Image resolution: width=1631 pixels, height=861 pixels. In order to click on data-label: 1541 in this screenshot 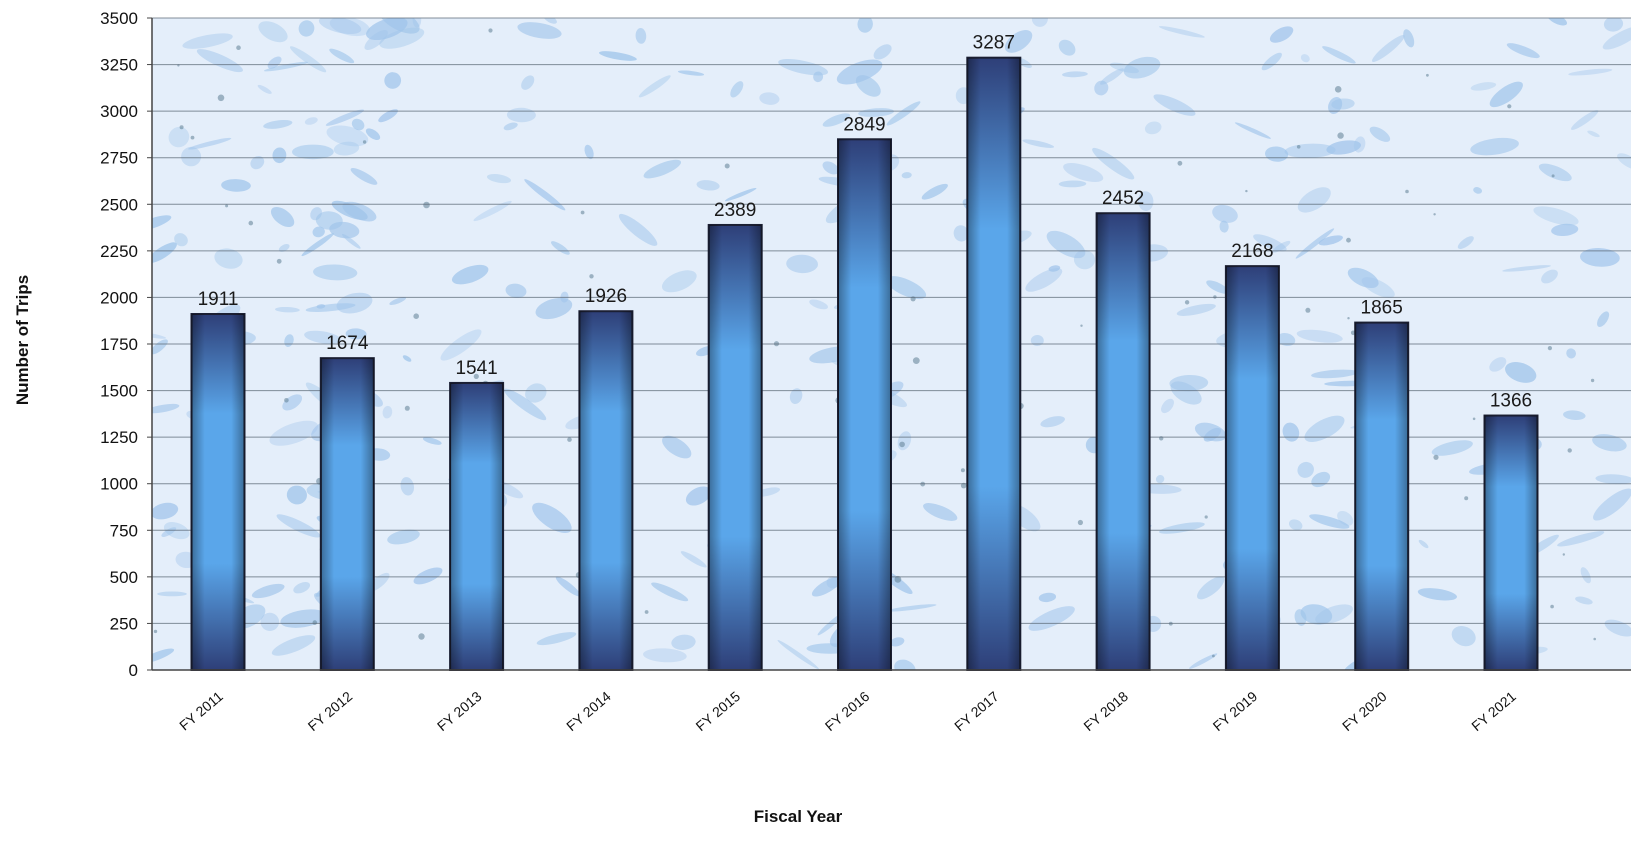, I will do `click(476, 368)`.